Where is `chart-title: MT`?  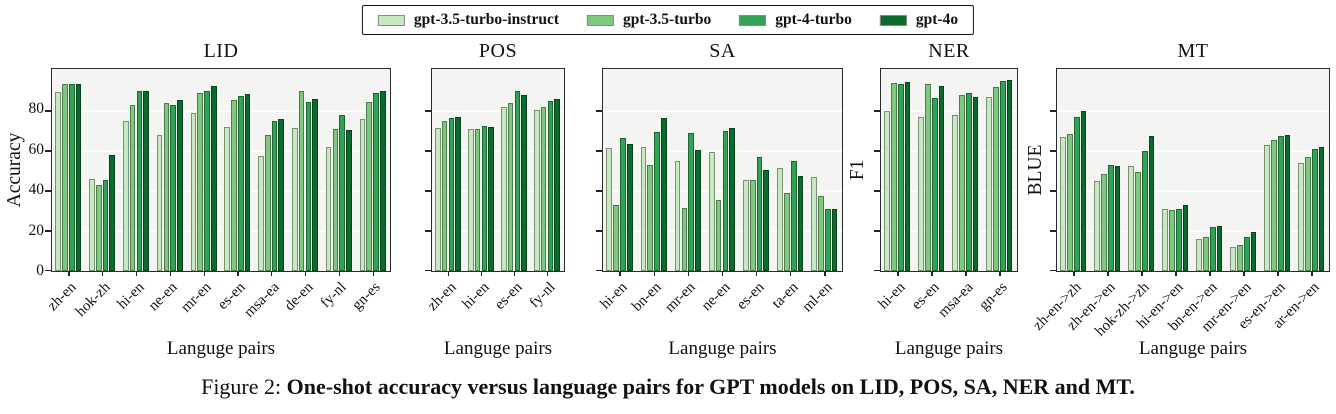 chart-title: MT is located at coordinates (1193, 51).